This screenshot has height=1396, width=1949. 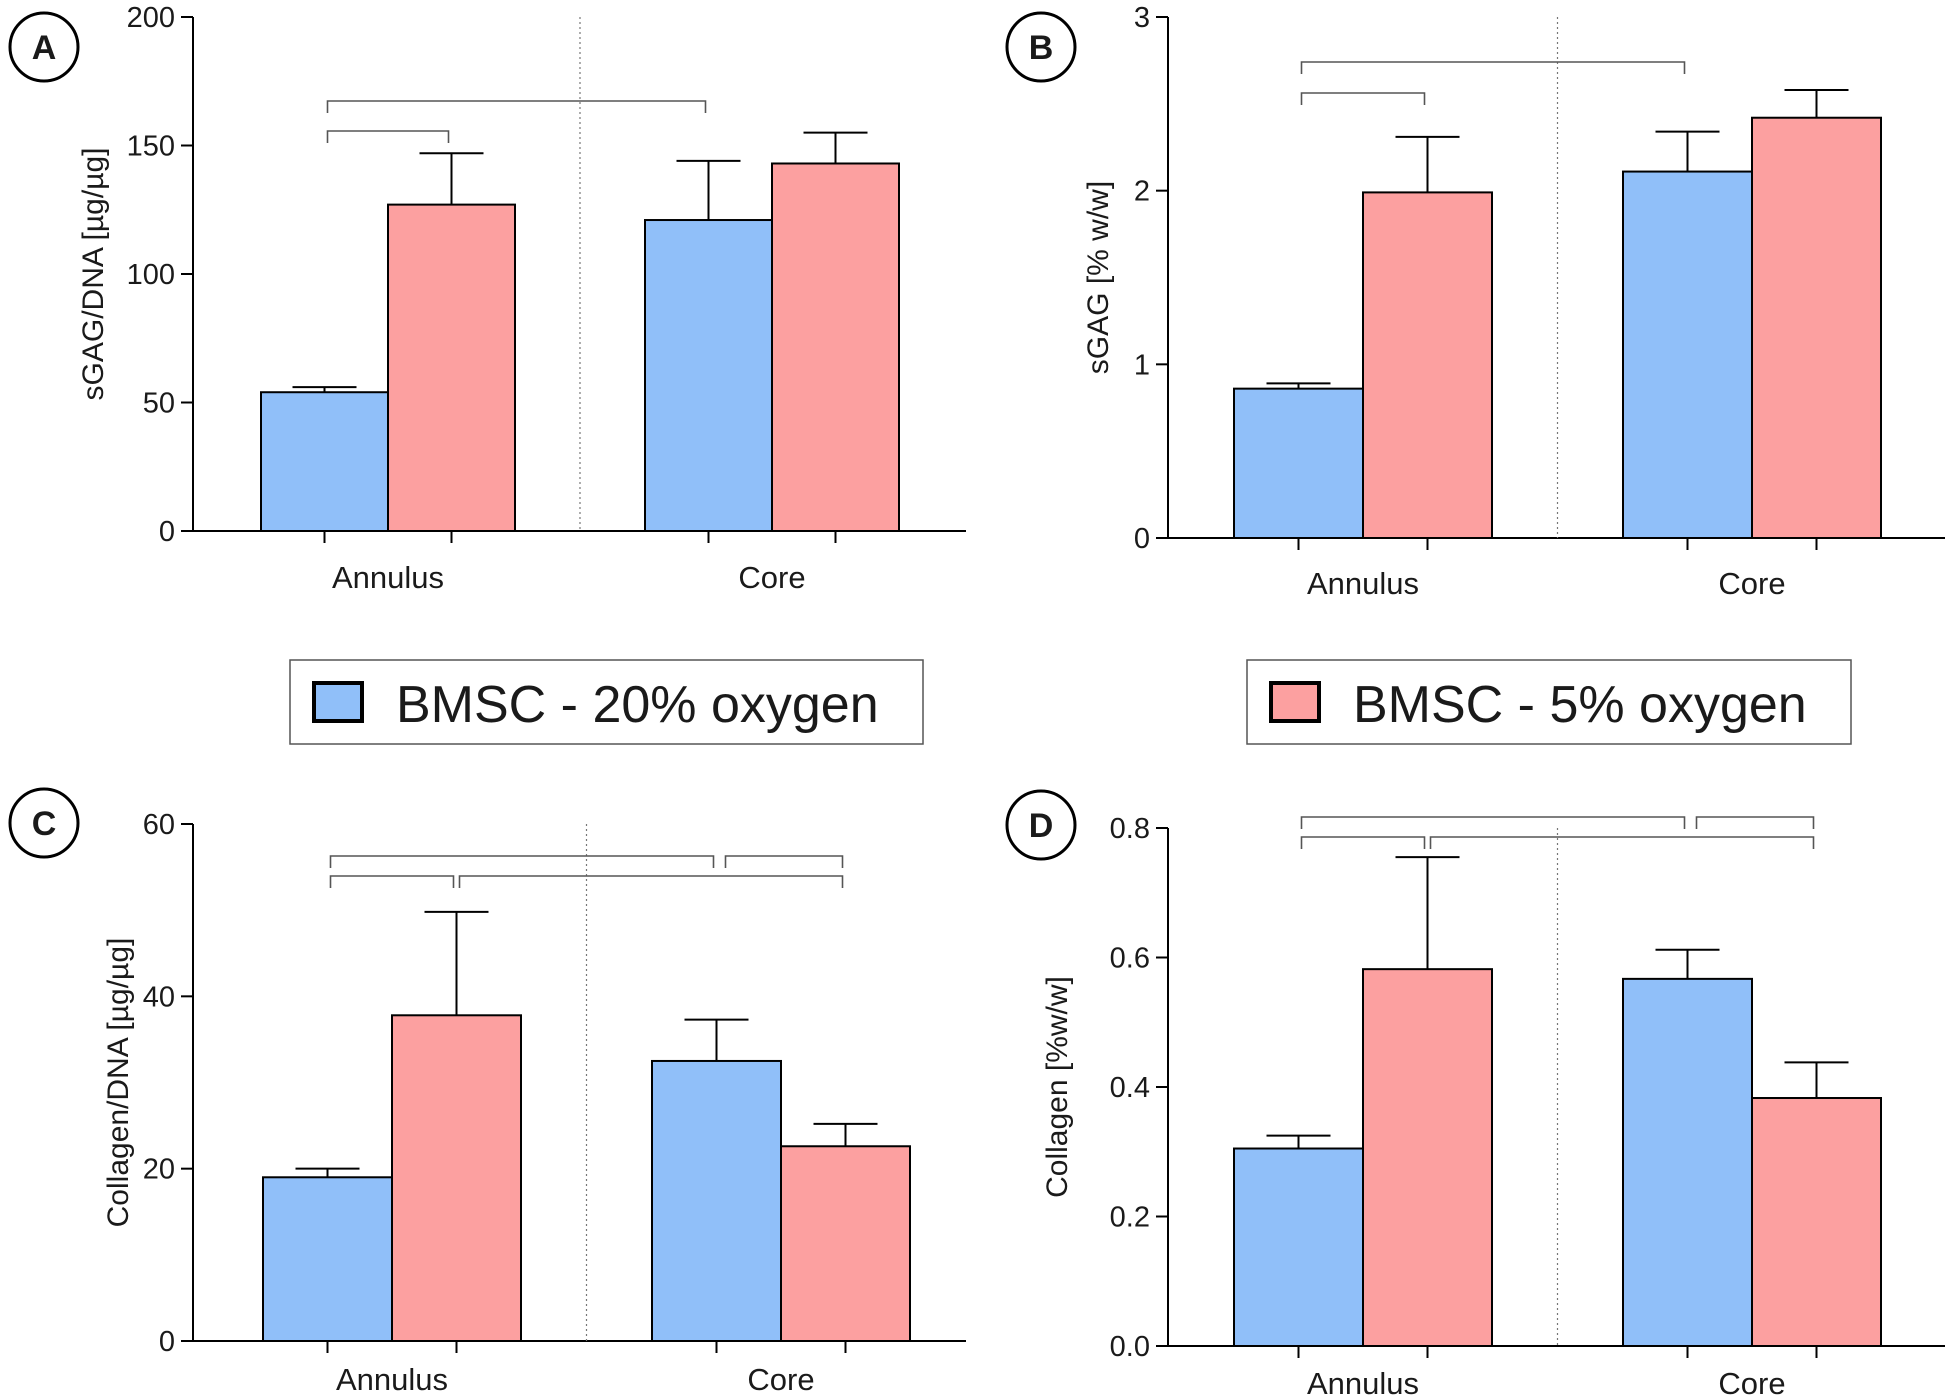 What do you see at coordinates (1130, 959) in the screenshot?
I see `y-tick-label: 0.6` at bounding box center [1130, 959].